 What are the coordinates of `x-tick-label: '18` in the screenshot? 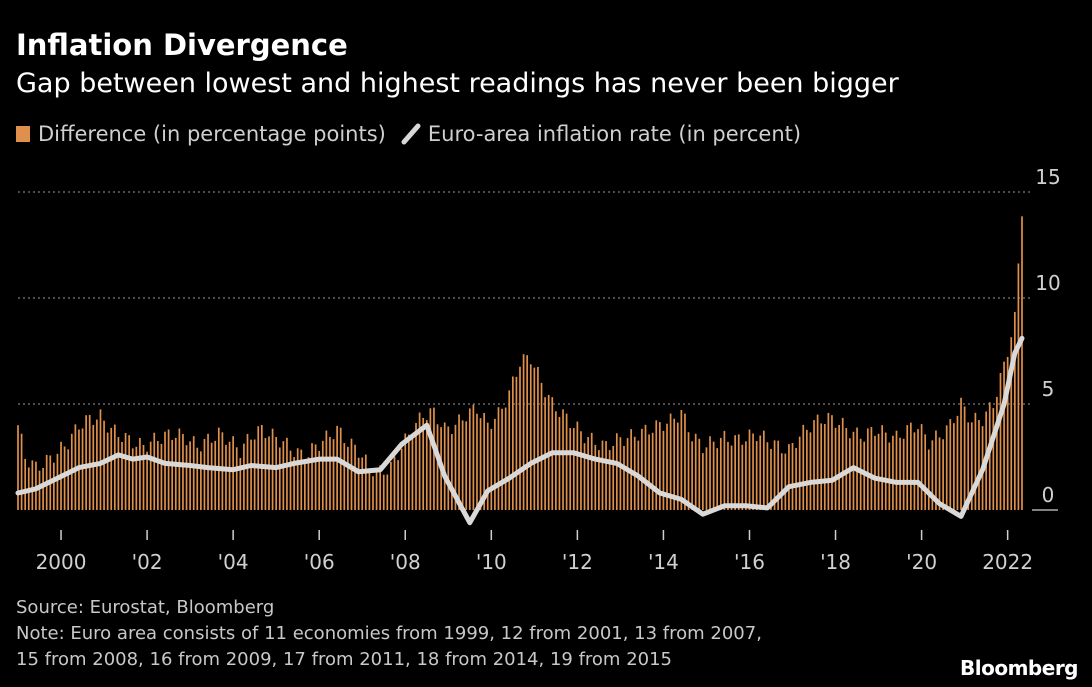 It's located at (835, 562).